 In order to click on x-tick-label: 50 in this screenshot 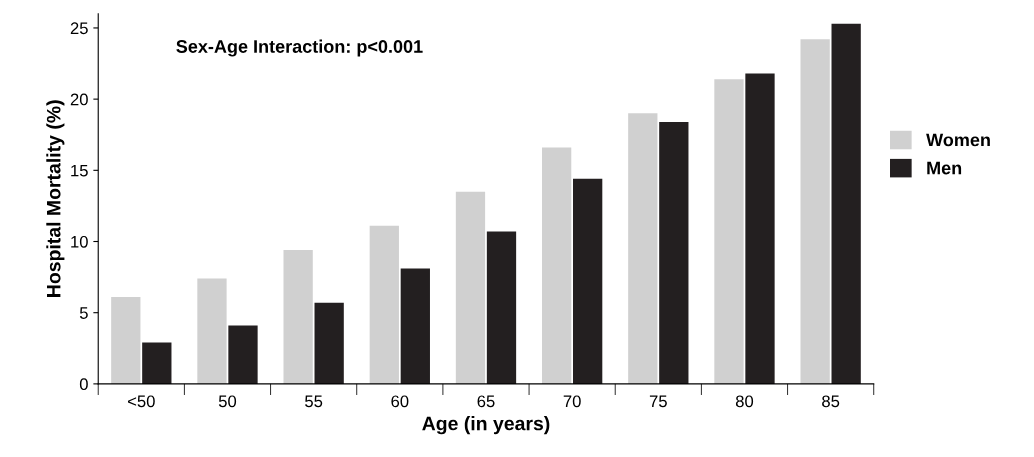, I will do `click(227, 401)`.